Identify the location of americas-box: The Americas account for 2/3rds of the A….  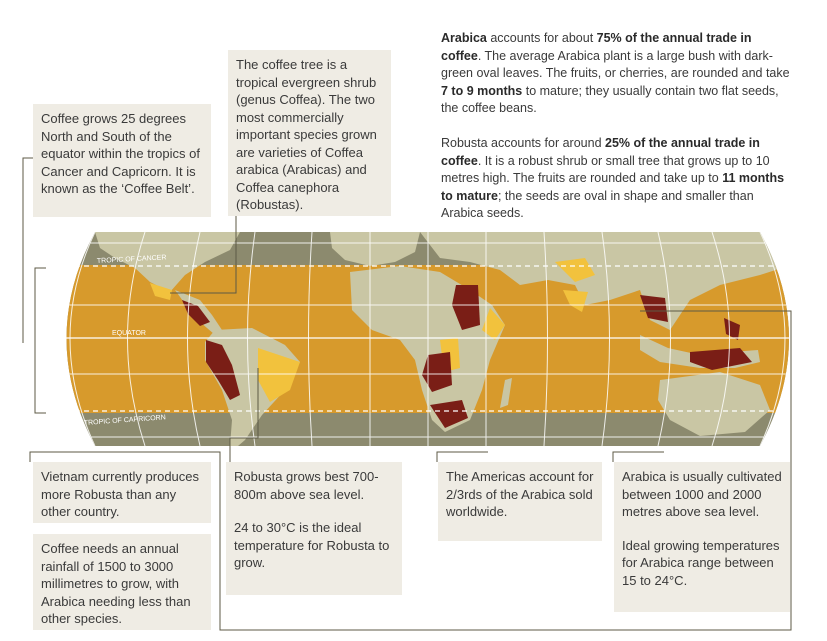
(520, 501).